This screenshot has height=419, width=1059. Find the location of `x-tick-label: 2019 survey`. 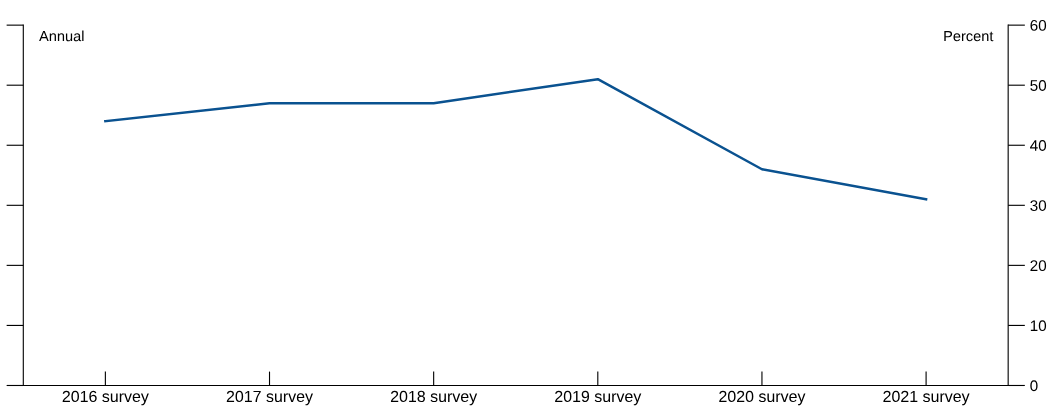

x-tick-label: 2019 survey is located at coordinates (598, 398).